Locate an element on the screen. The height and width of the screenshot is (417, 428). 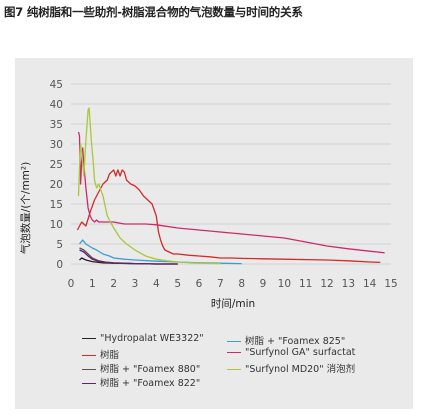
y-tick-label: 40 is located at coordinates (56, 105).